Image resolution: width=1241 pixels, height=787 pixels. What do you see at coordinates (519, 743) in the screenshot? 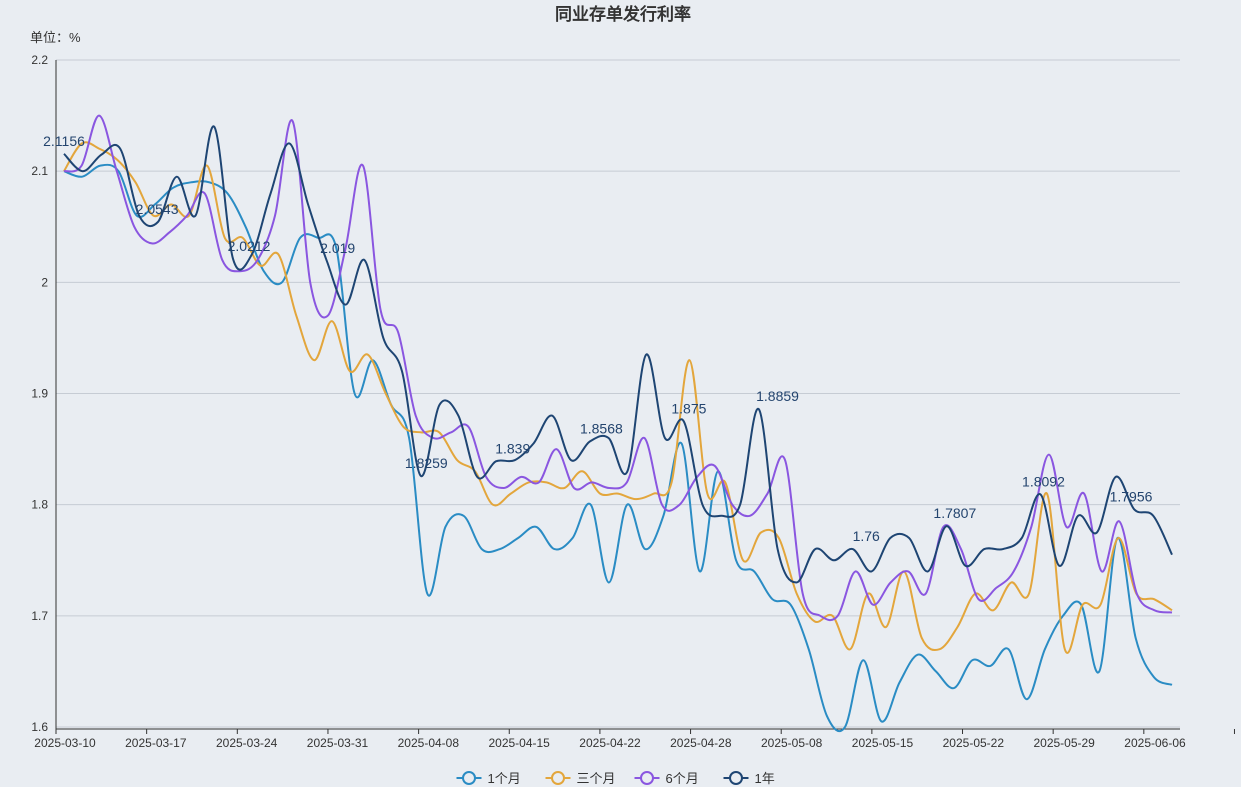
I see `x-tick-label: 2025-04-15` at bounding box center [519, 743].